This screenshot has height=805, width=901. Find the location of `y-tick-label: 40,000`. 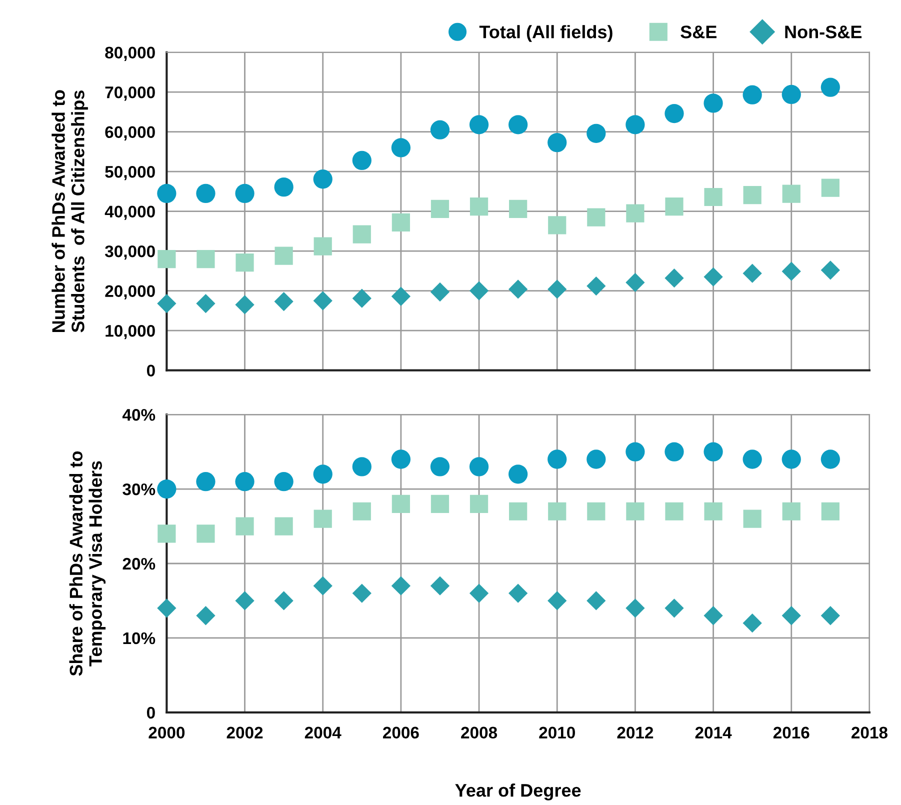

y-tick-label: 40,000 is located at coordinates (129, 213).